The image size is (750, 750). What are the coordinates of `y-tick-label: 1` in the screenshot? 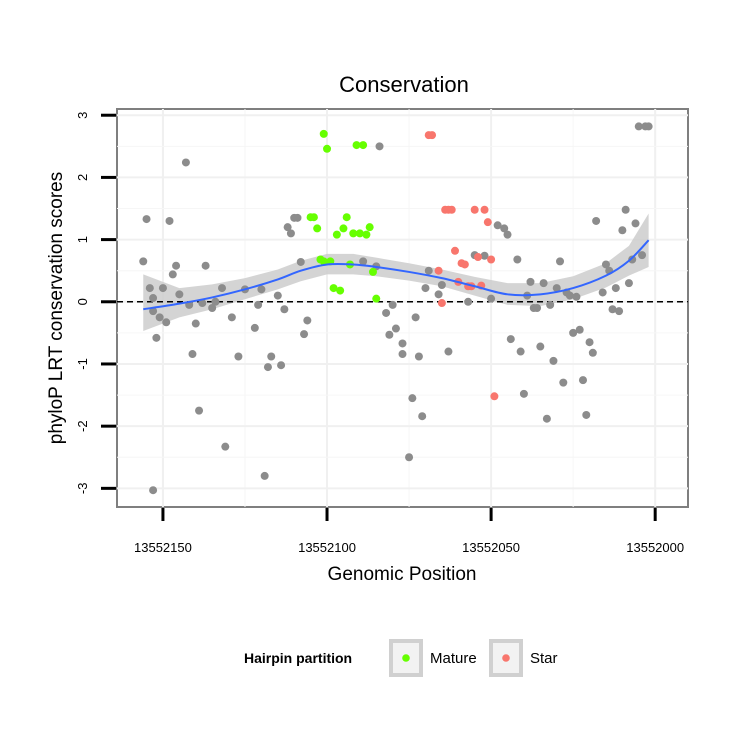 It's located at (82, 239).